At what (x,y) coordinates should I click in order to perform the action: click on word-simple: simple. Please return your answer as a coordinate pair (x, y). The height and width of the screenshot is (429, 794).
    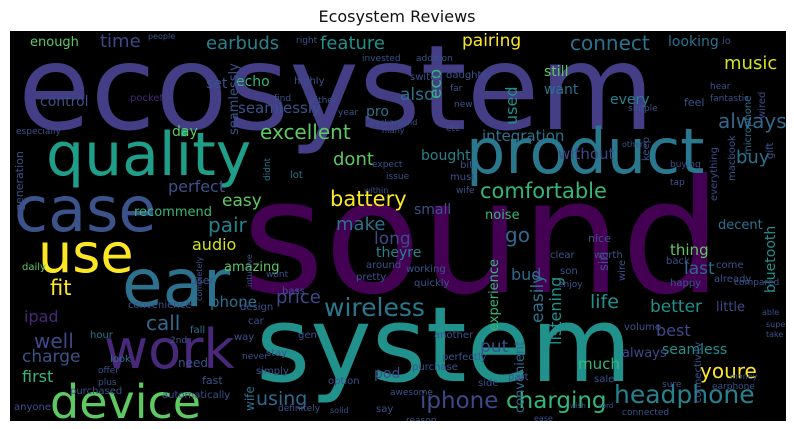
    Looking at the image, I should click on (643, 109).